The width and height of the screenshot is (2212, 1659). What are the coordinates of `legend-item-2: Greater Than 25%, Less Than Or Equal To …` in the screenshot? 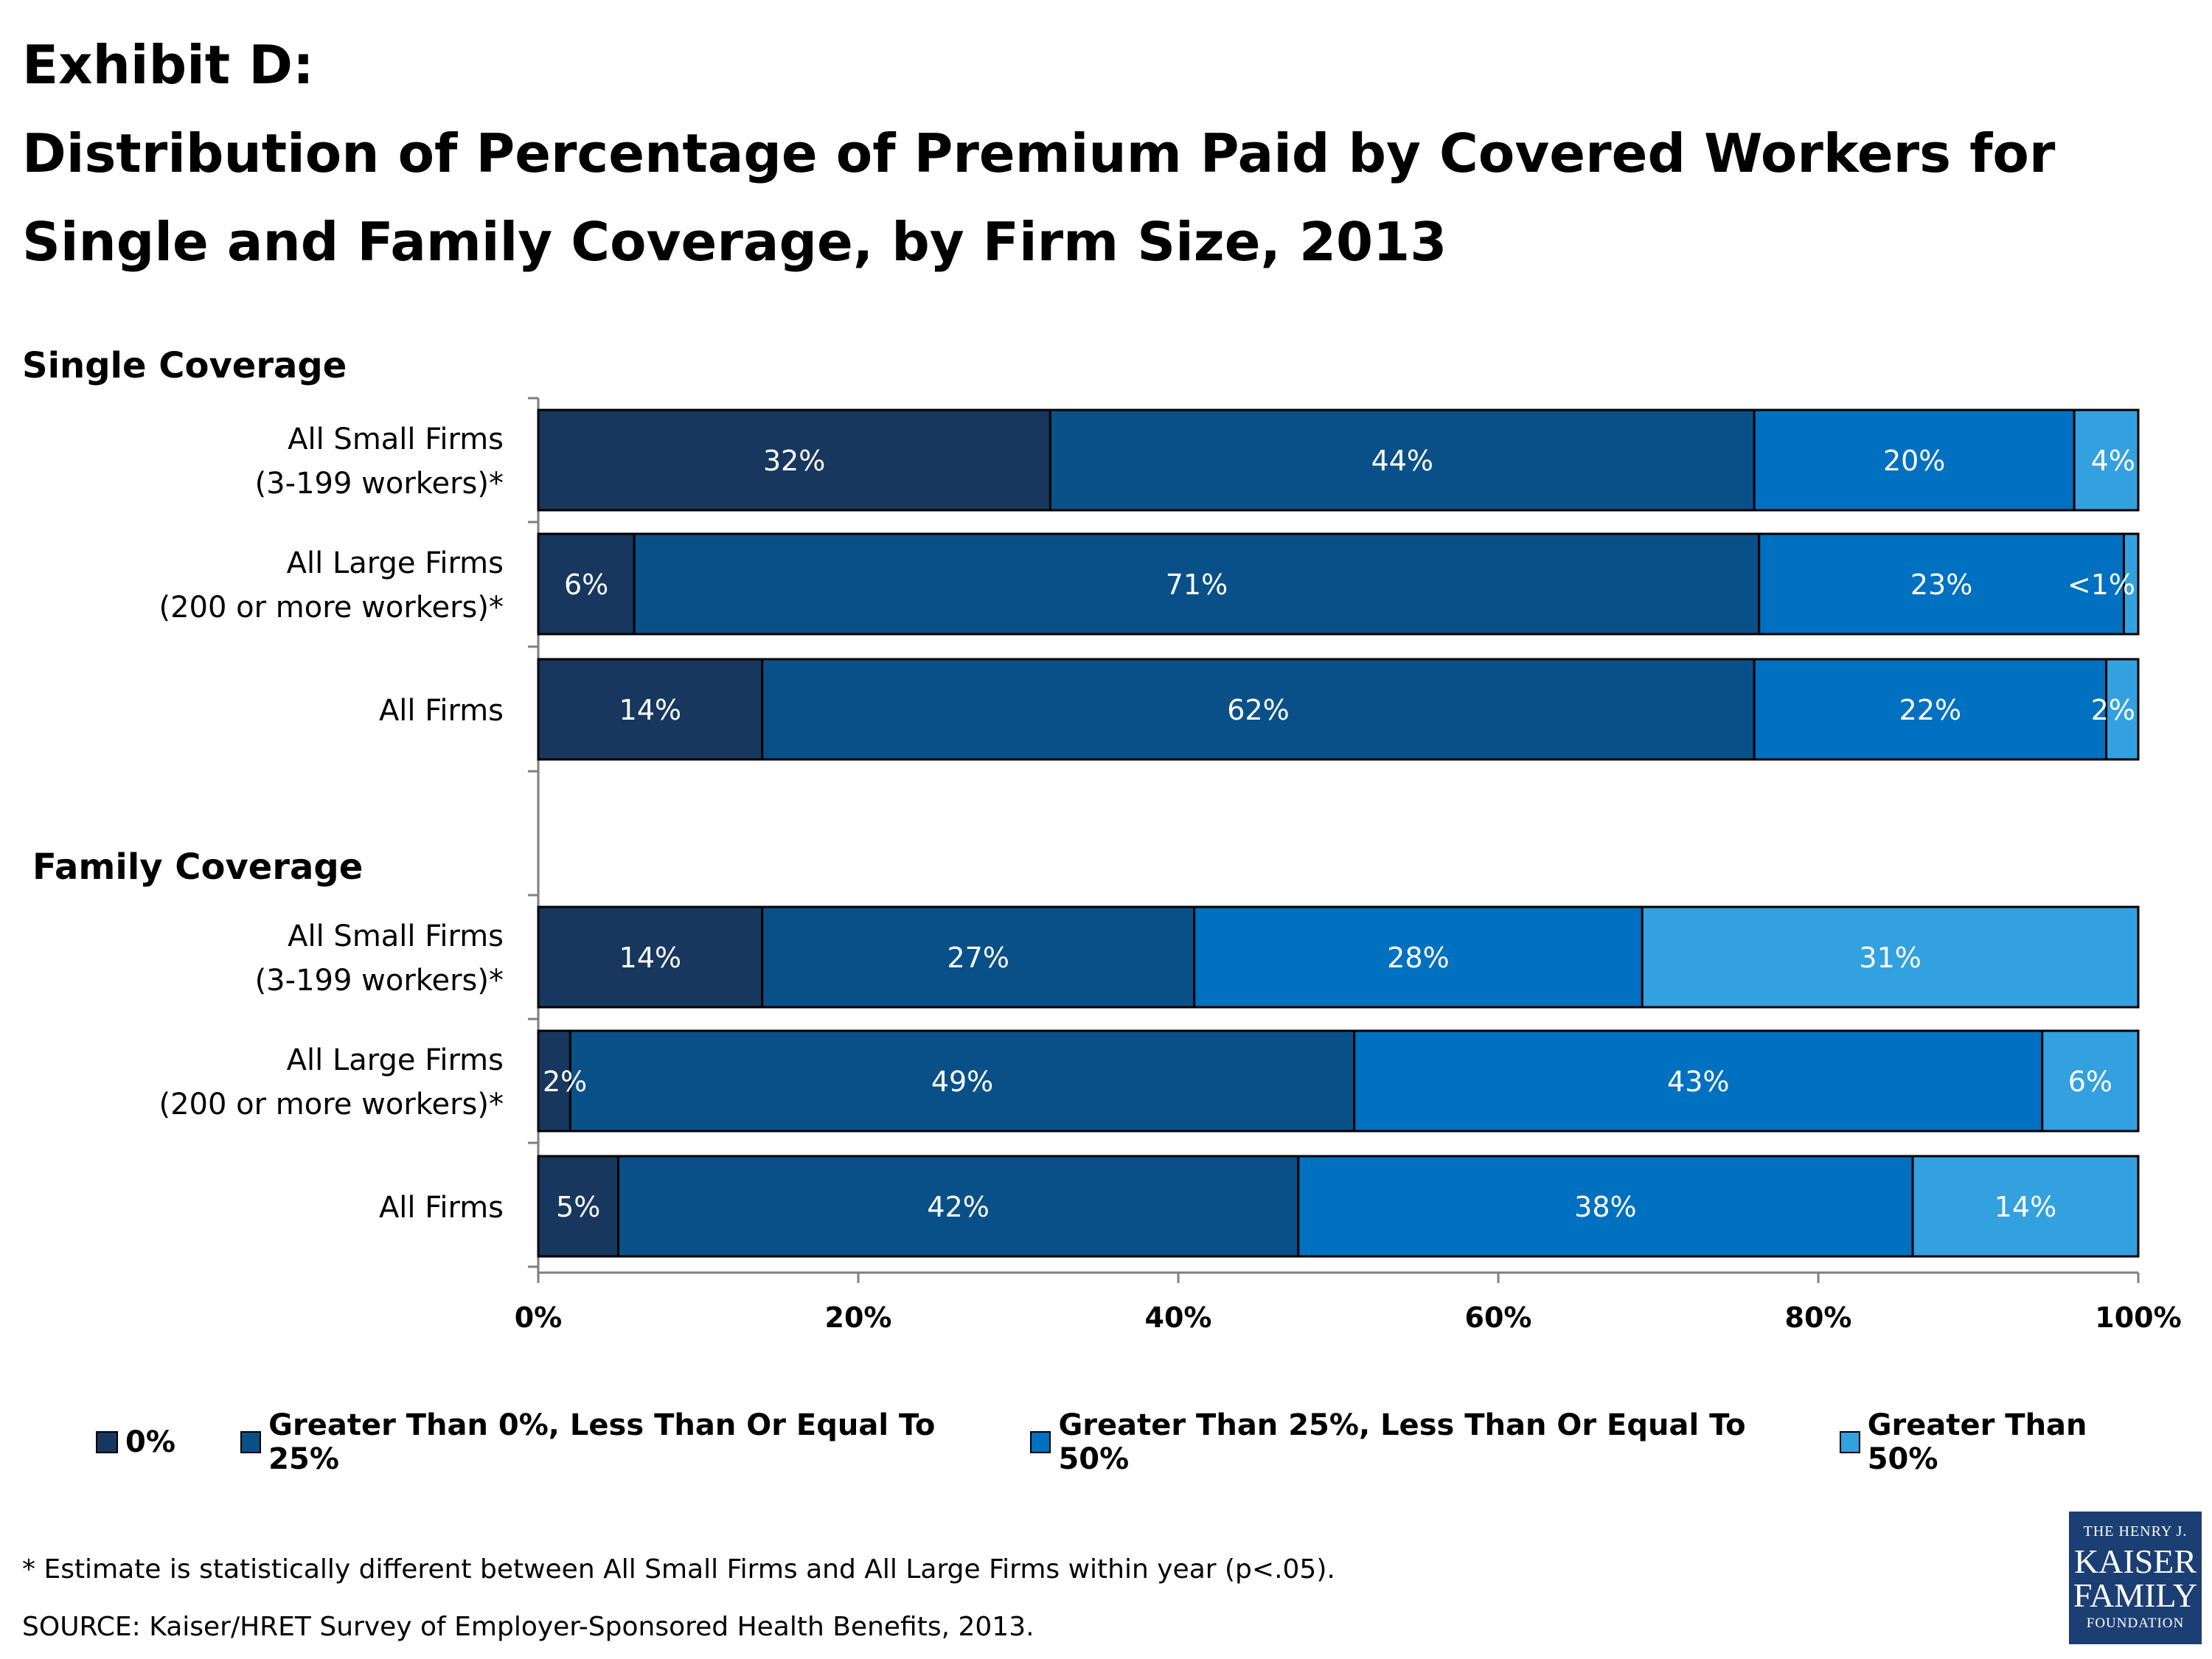 It's located at (1402, 1442).